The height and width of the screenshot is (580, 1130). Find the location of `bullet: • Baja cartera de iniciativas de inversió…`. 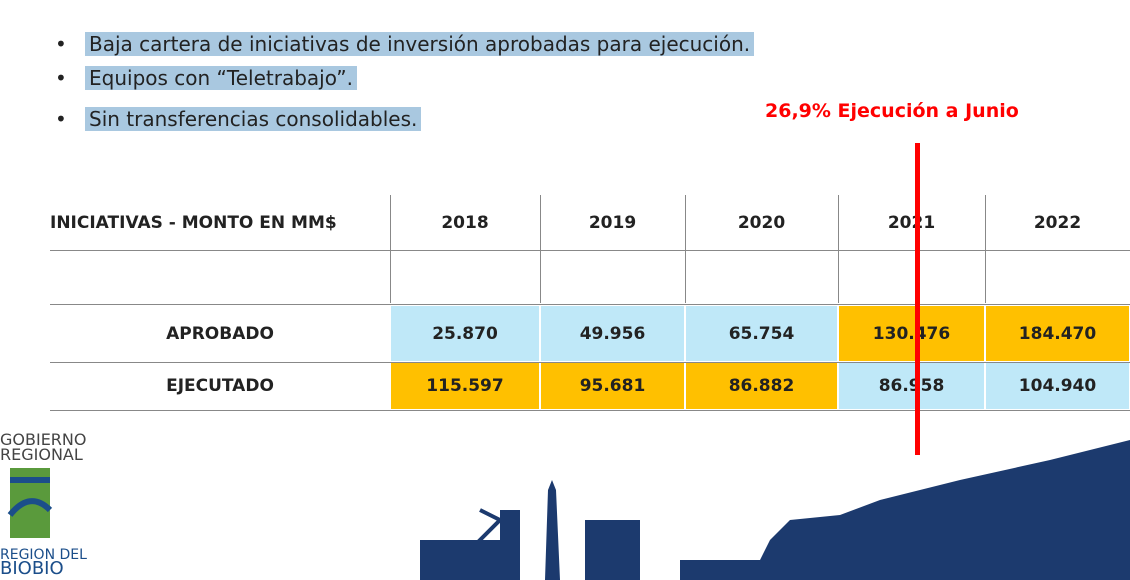

bullet: • Baja cartera de iniciativas de inversió… is located at coordinates (405, 44).